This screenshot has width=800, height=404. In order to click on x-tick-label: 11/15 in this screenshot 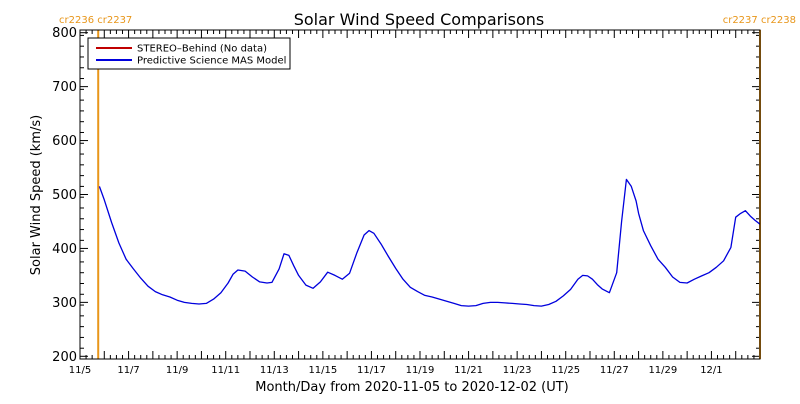, I will do `click(322, 370)`.